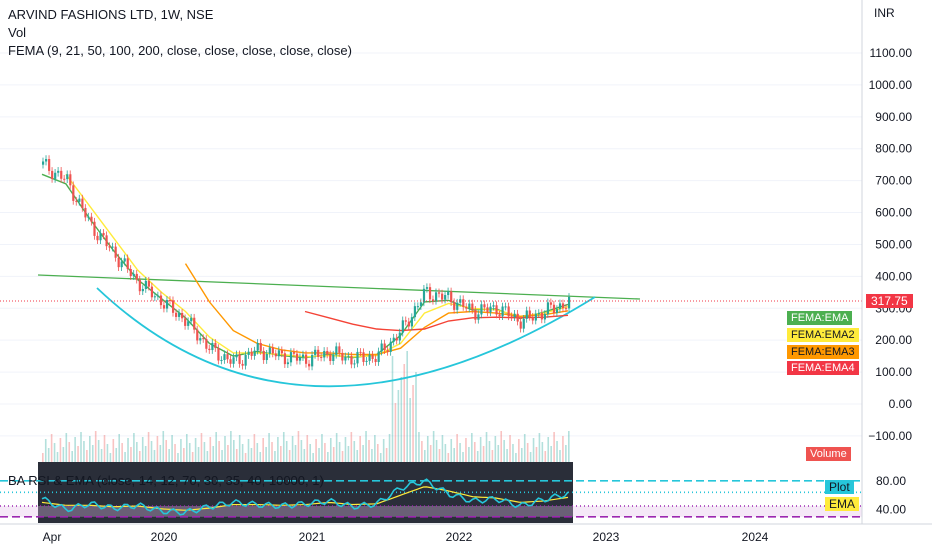  Describe the element at coordinates (406, 537) in the screenshot. I see `time-axis: Apr 2020 2021 2022 2023 2024` at that location.